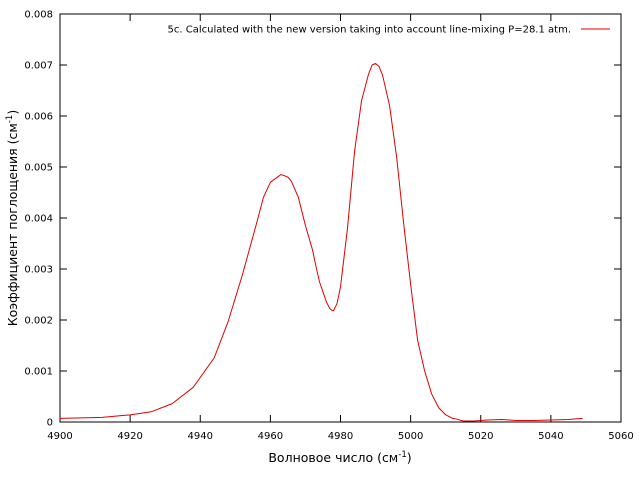 This screenshot has width=640, height=480. What do you see at coordinates (410, 436) in the screenshot?
I see `x-tick-label: 5000` at bounding box center [410, 436].